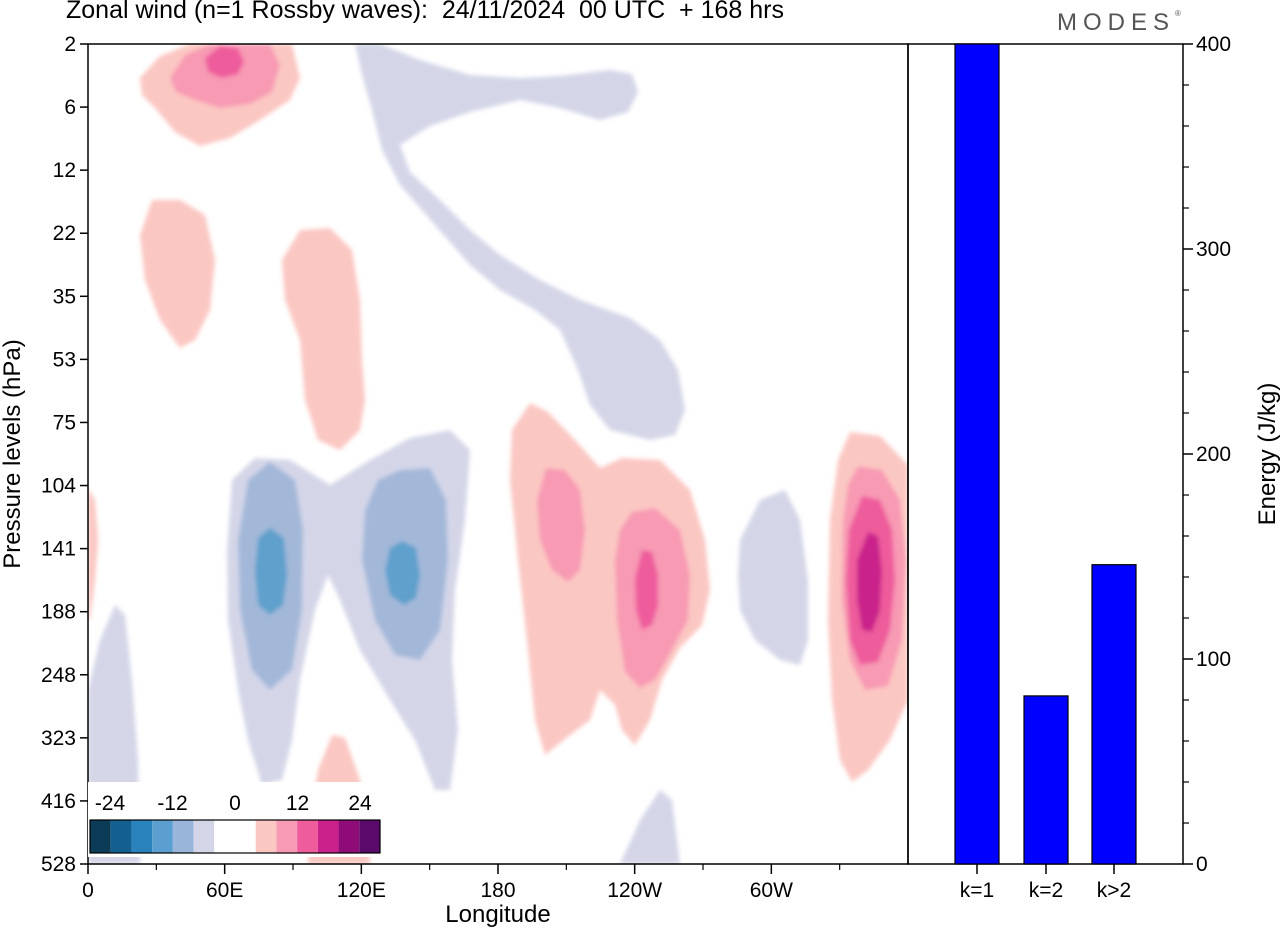 This screenshot has height=930, width=1280. What do you see at coordinates (58, 801) in the screenshot?
I see `y-tick-label: 416` at bounding box center [58, 801].